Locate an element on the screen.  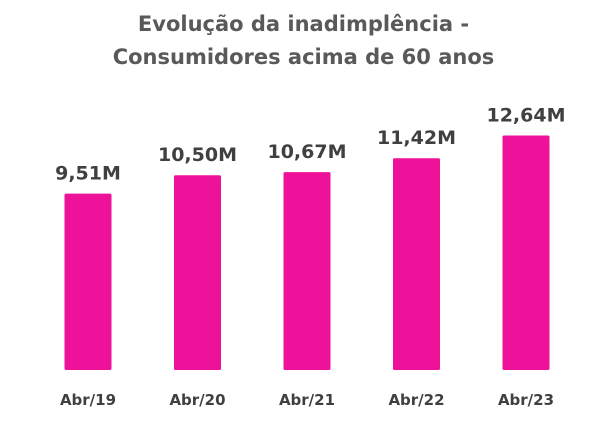
data-label: 9,51M is located at coordinates (88, 174).